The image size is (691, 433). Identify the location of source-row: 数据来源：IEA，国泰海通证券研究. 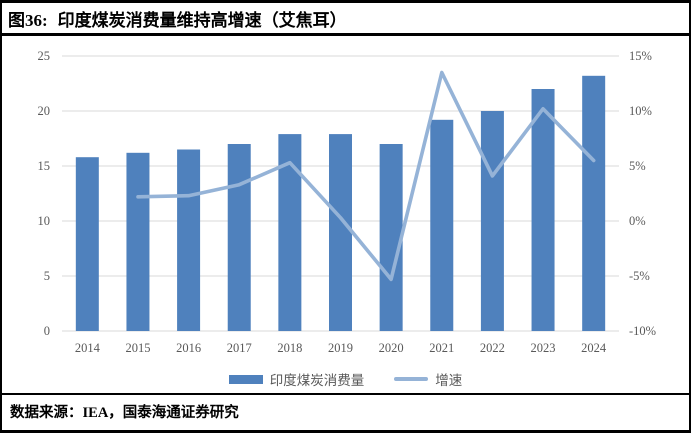
(345, 410).